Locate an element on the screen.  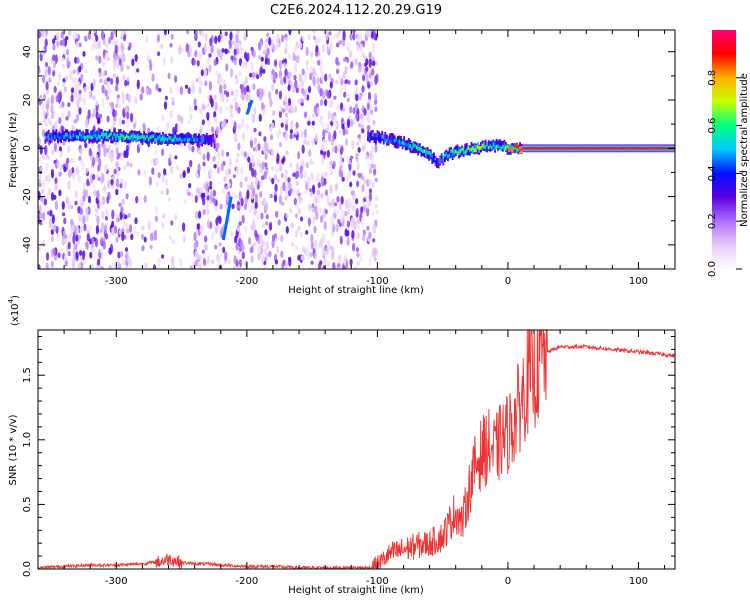
snr-multiplier-base: (x10 is located at coordinates (15, 314).